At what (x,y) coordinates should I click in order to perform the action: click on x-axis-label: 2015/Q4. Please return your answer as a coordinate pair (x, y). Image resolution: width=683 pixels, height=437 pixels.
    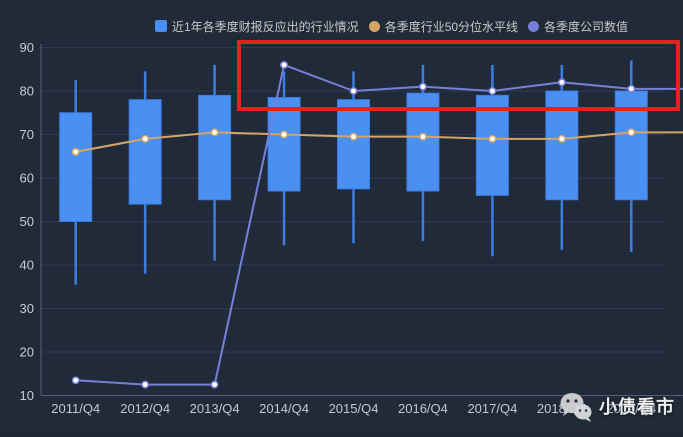
    Looking at the image, I should click on (354, 408).